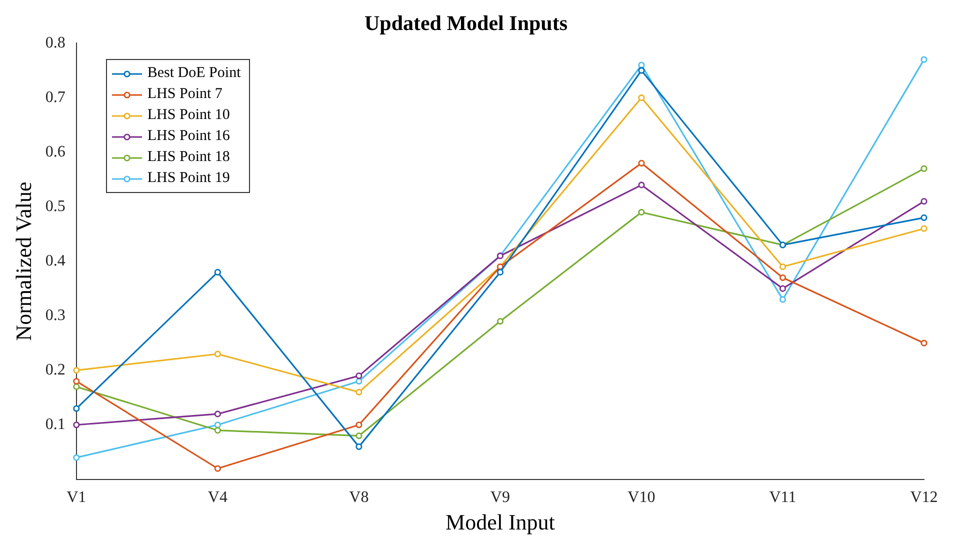  What do you see at coordinates (218, 497) in the screenshot?
I see `x-tick-label: V4` at bounding box center [218, 497].